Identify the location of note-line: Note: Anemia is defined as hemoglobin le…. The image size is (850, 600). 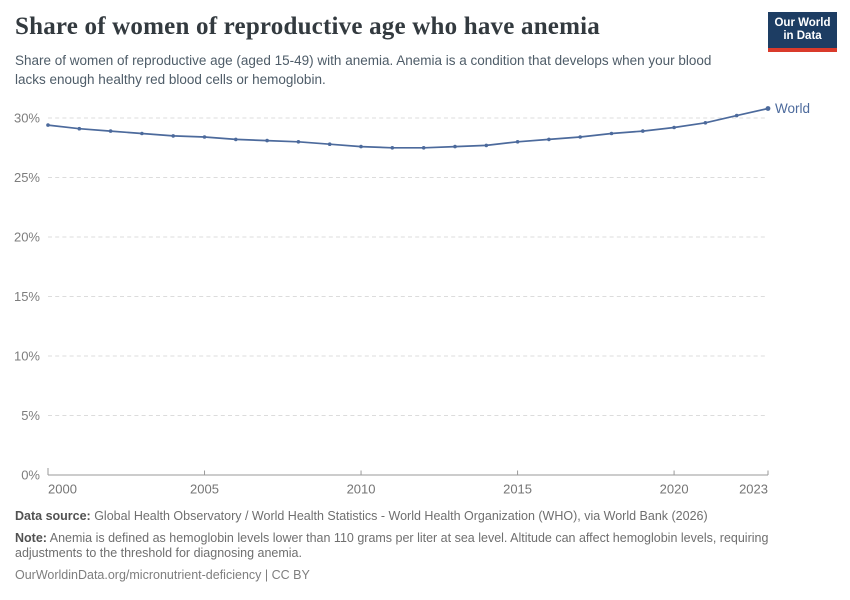
(421, 546).